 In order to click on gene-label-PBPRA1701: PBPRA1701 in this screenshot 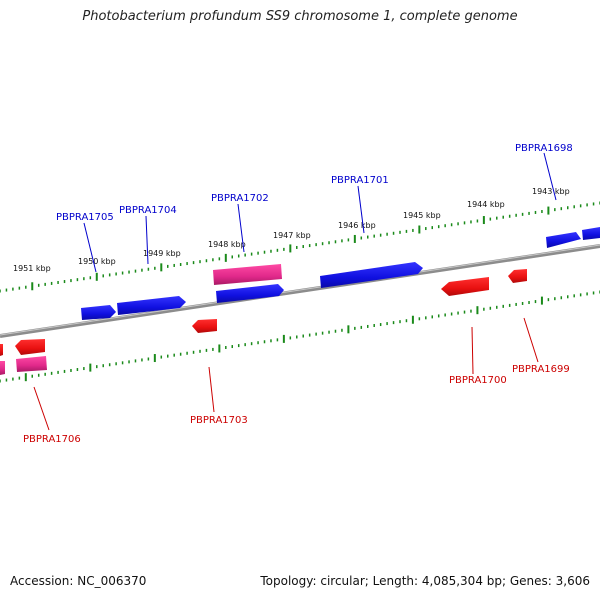, I will do `click(360, 180)`.